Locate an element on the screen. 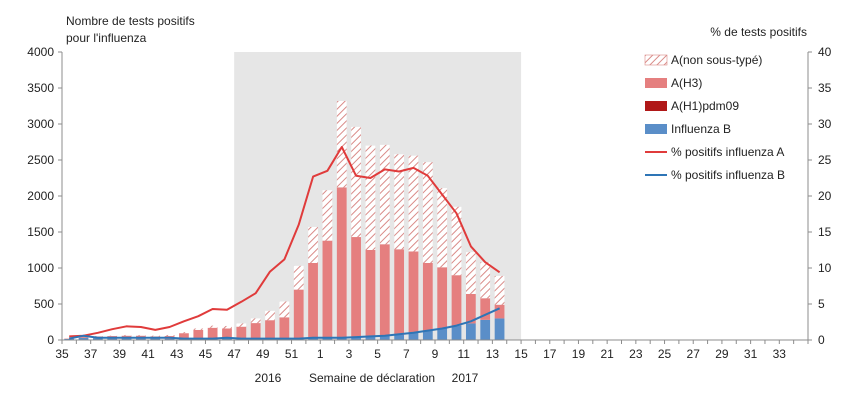 This screenshot has height=400, width=860. bar-a-non-sous-typ-wk10 is located at coordinates (456, 241).